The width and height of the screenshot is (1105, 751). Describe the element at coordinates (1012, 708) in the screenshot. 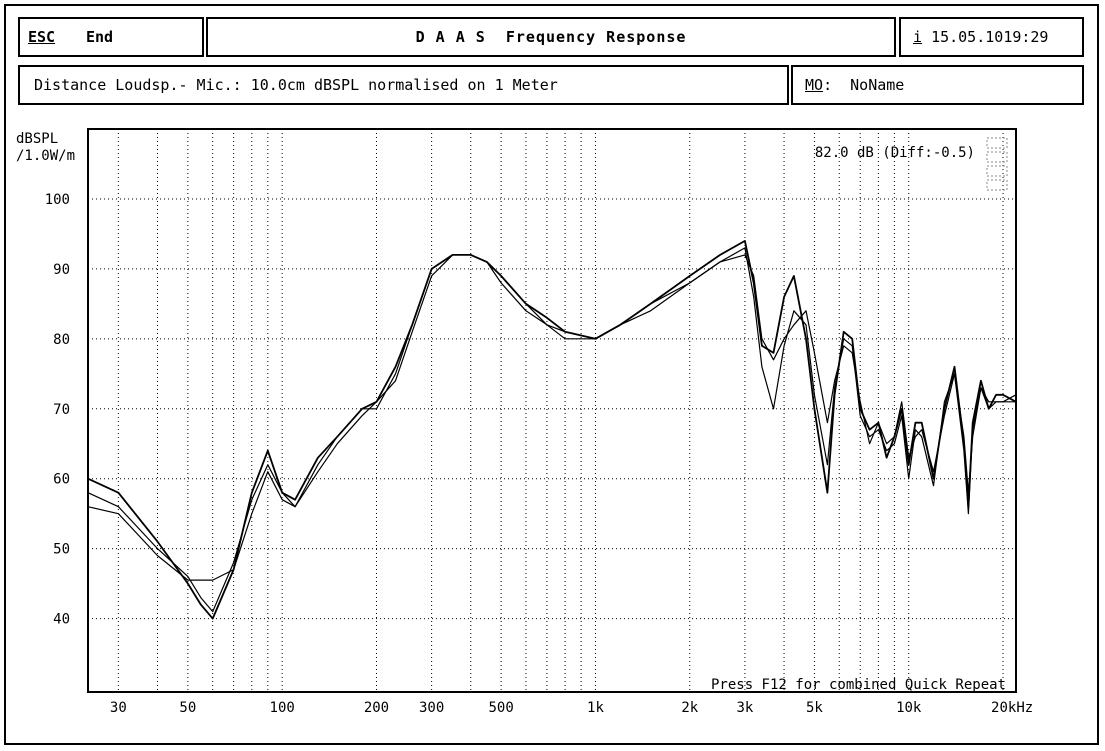

I see `x-tick-label: 20kHz` at that location.